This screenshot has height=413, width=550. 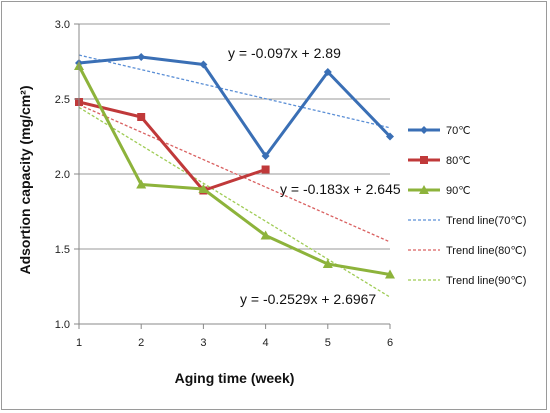 What do you see at coordinates (62, 325) in the screenshot?
I see `y-tick-label: 1.0` at bounding box center [62, 325].